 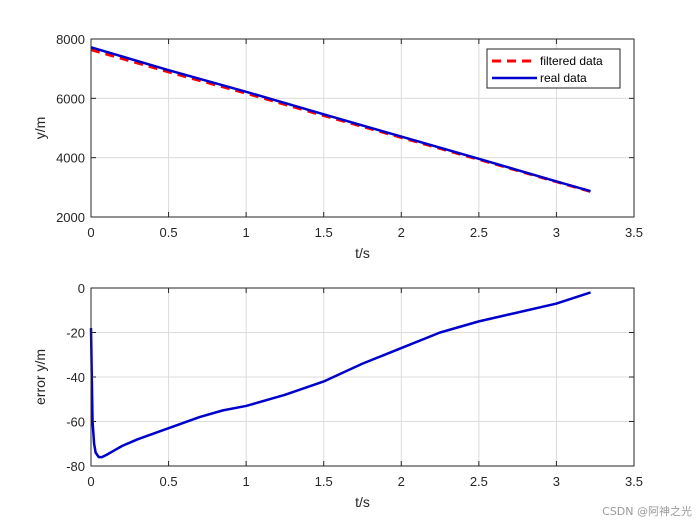 What do you see at coordinates (571, 61) in the screenshot?
I see `legend-label: filtered data` at bounding box center [571, 61].